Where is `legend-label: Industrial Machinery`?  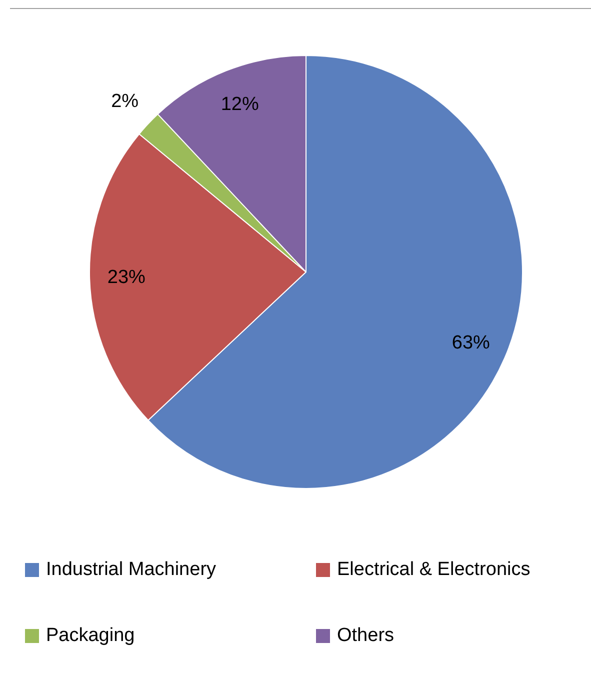 legend-label: Industrial Machinery is located at coordinates (131, 570).